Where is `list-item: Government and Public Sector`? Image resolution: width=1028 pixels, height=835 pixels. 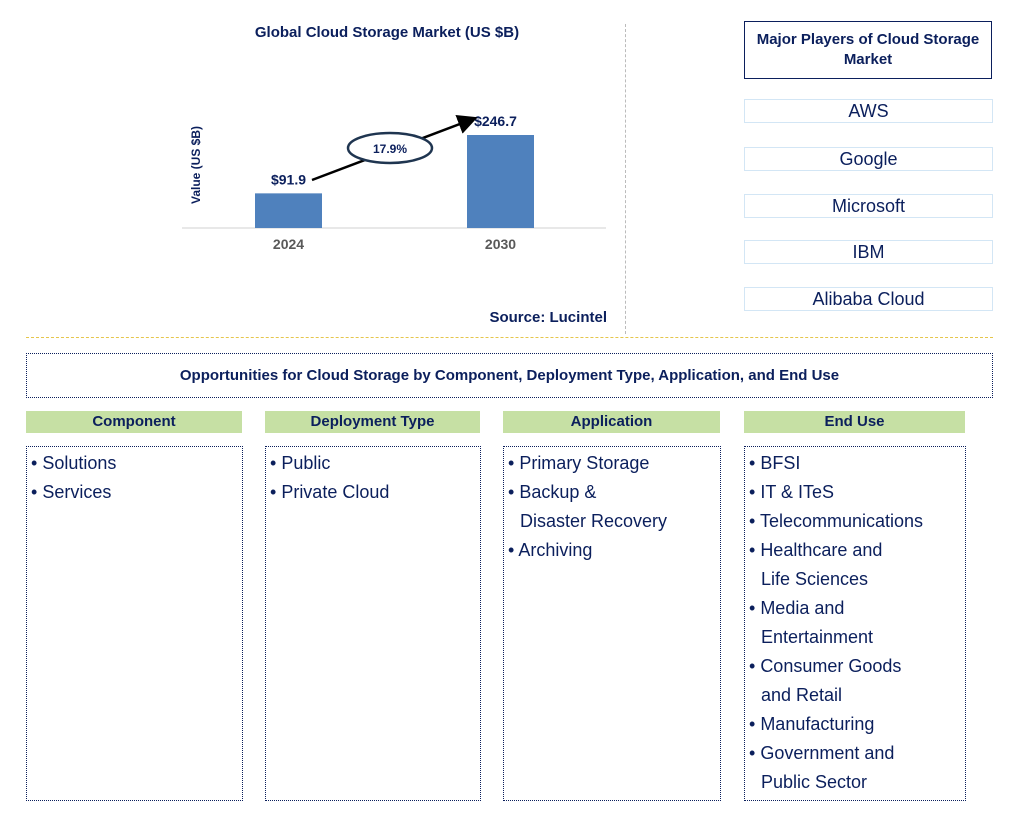 list-item: Government and Public Sector is located at coordinates (855, 768).